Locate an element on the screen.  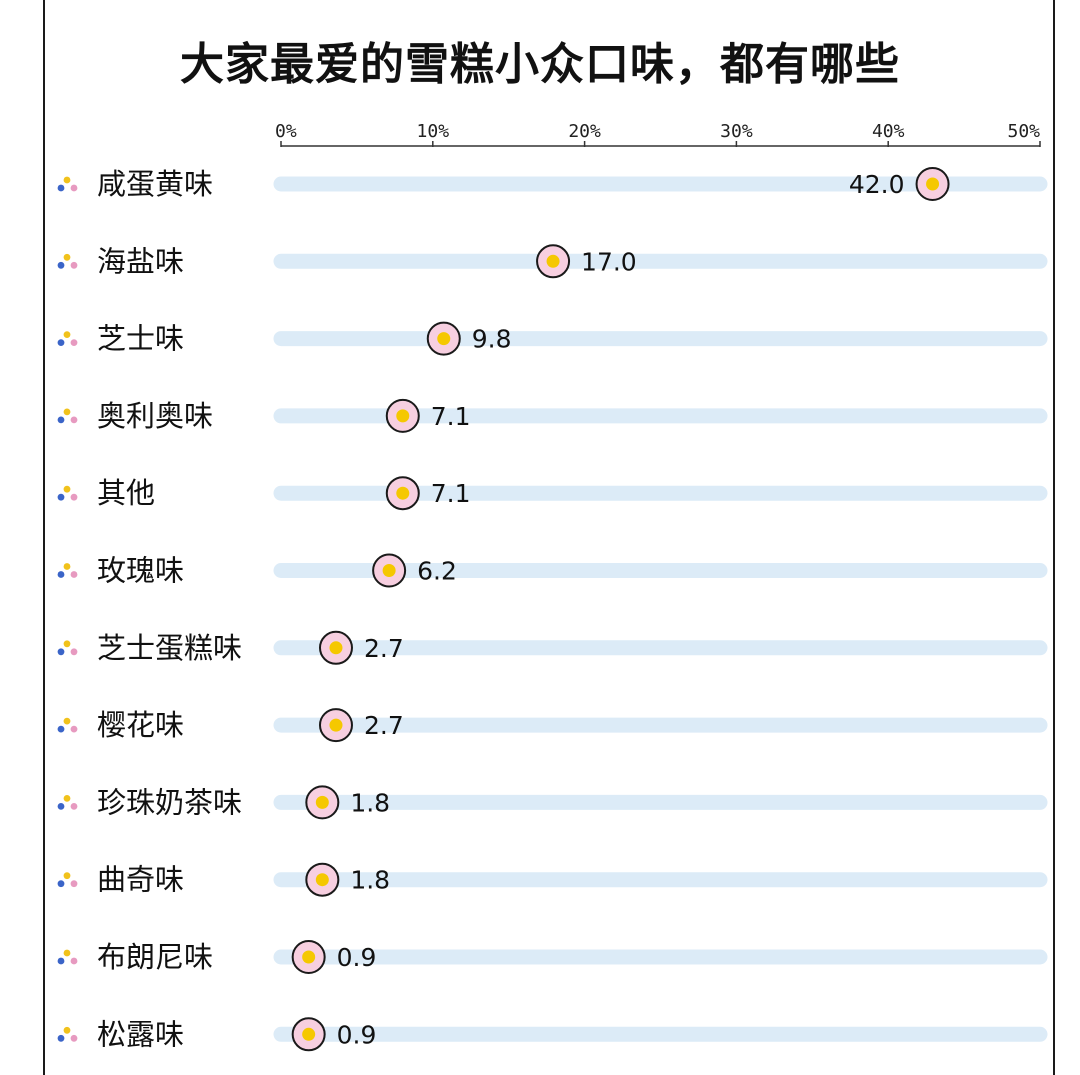
category-label: 奥利奥味 is located at coordinates (155, 416).